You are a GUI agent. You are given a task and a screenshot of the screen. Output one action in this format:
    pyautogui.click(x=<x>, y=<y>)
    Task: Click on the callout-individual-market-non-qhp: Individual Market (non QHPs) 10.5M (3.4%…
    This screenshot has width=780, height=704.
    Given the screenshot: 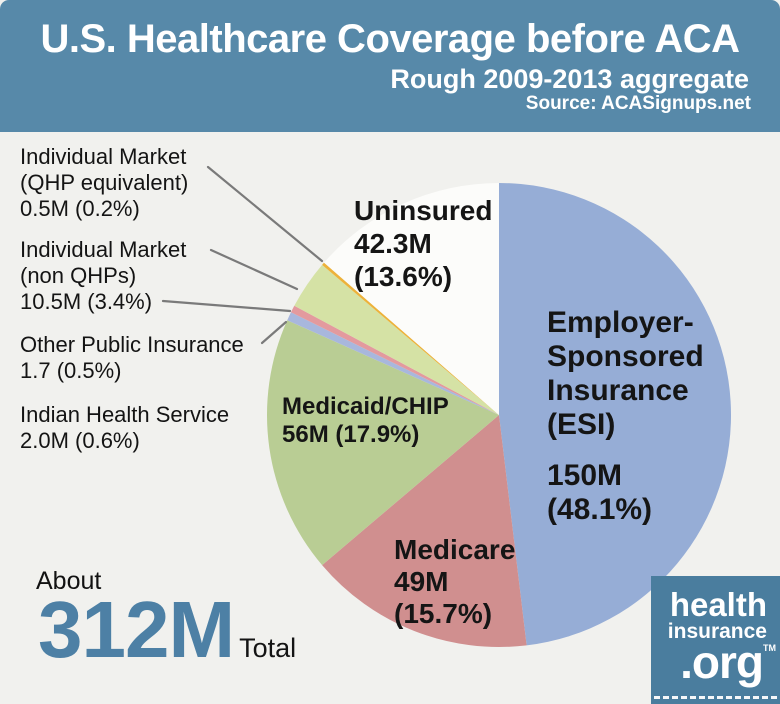 What is the action you would take?
    pyautogui.click(x=103, y=276)
    